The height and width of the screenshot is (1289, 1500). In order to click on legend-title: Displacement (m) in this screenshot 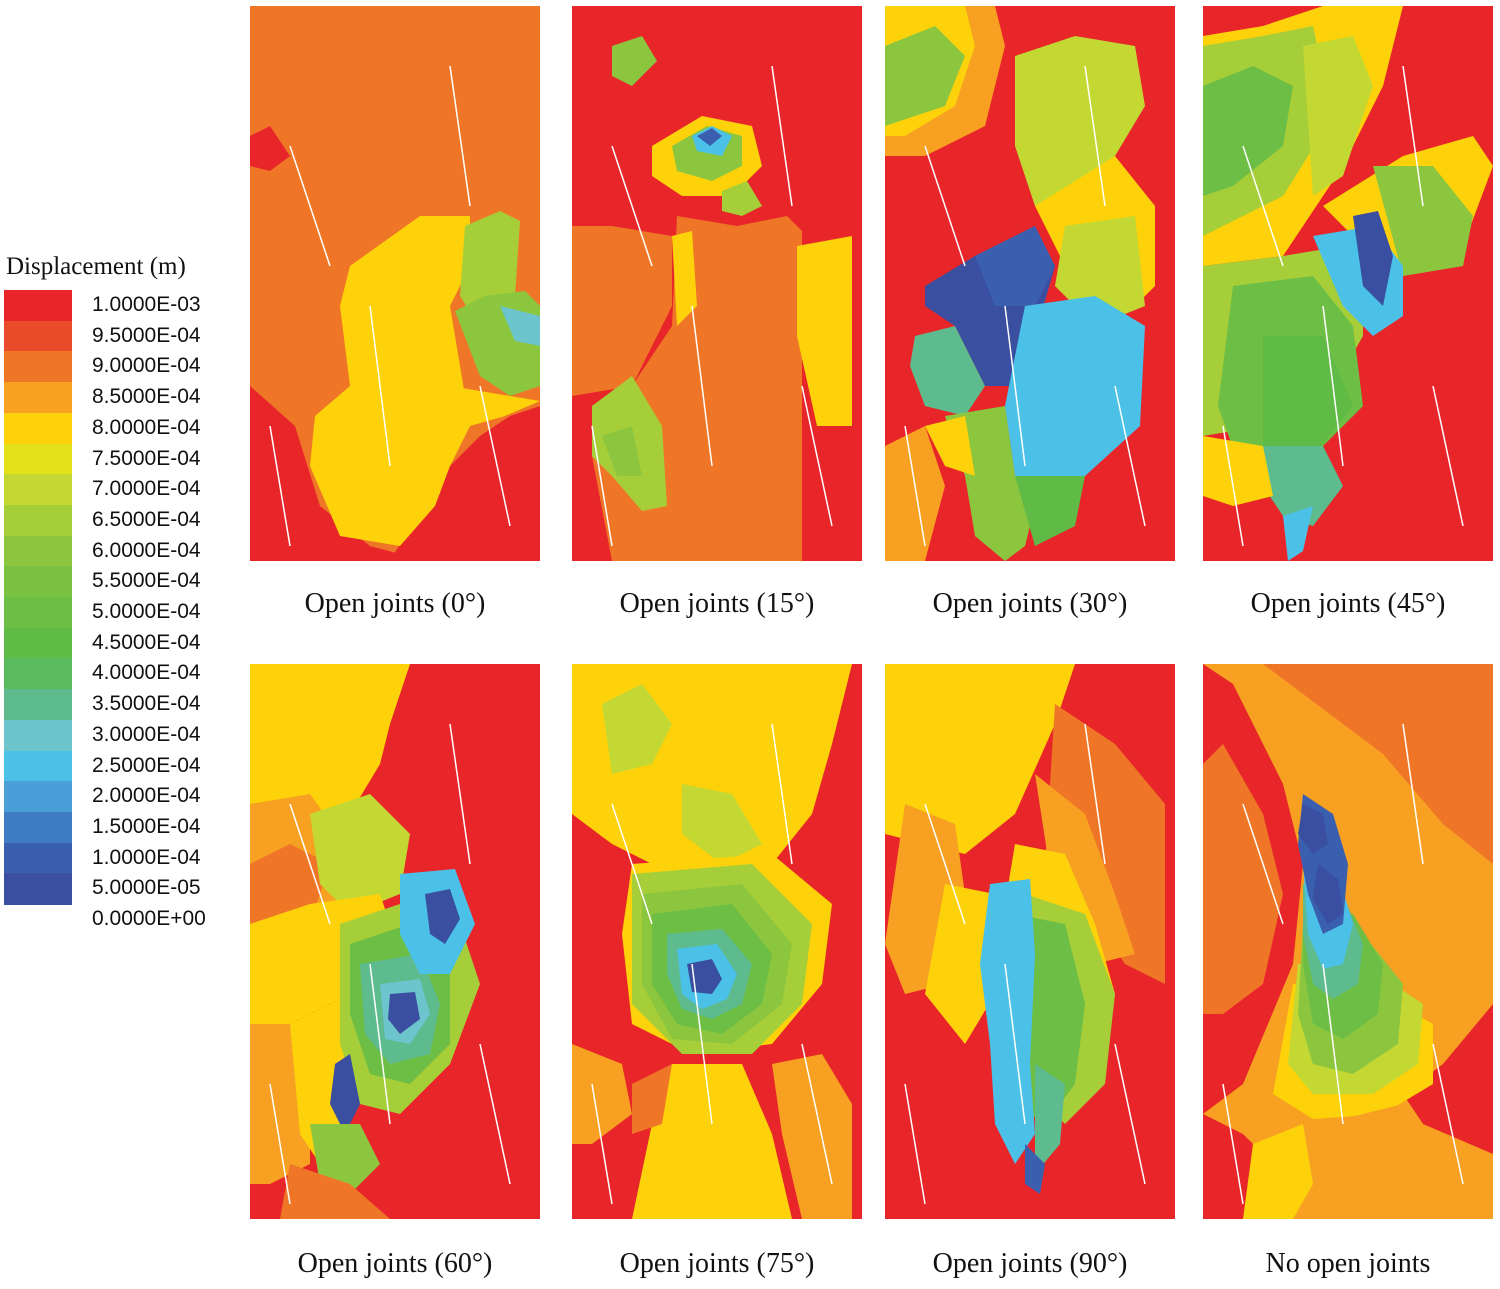, I will do `click(96, 266)`.